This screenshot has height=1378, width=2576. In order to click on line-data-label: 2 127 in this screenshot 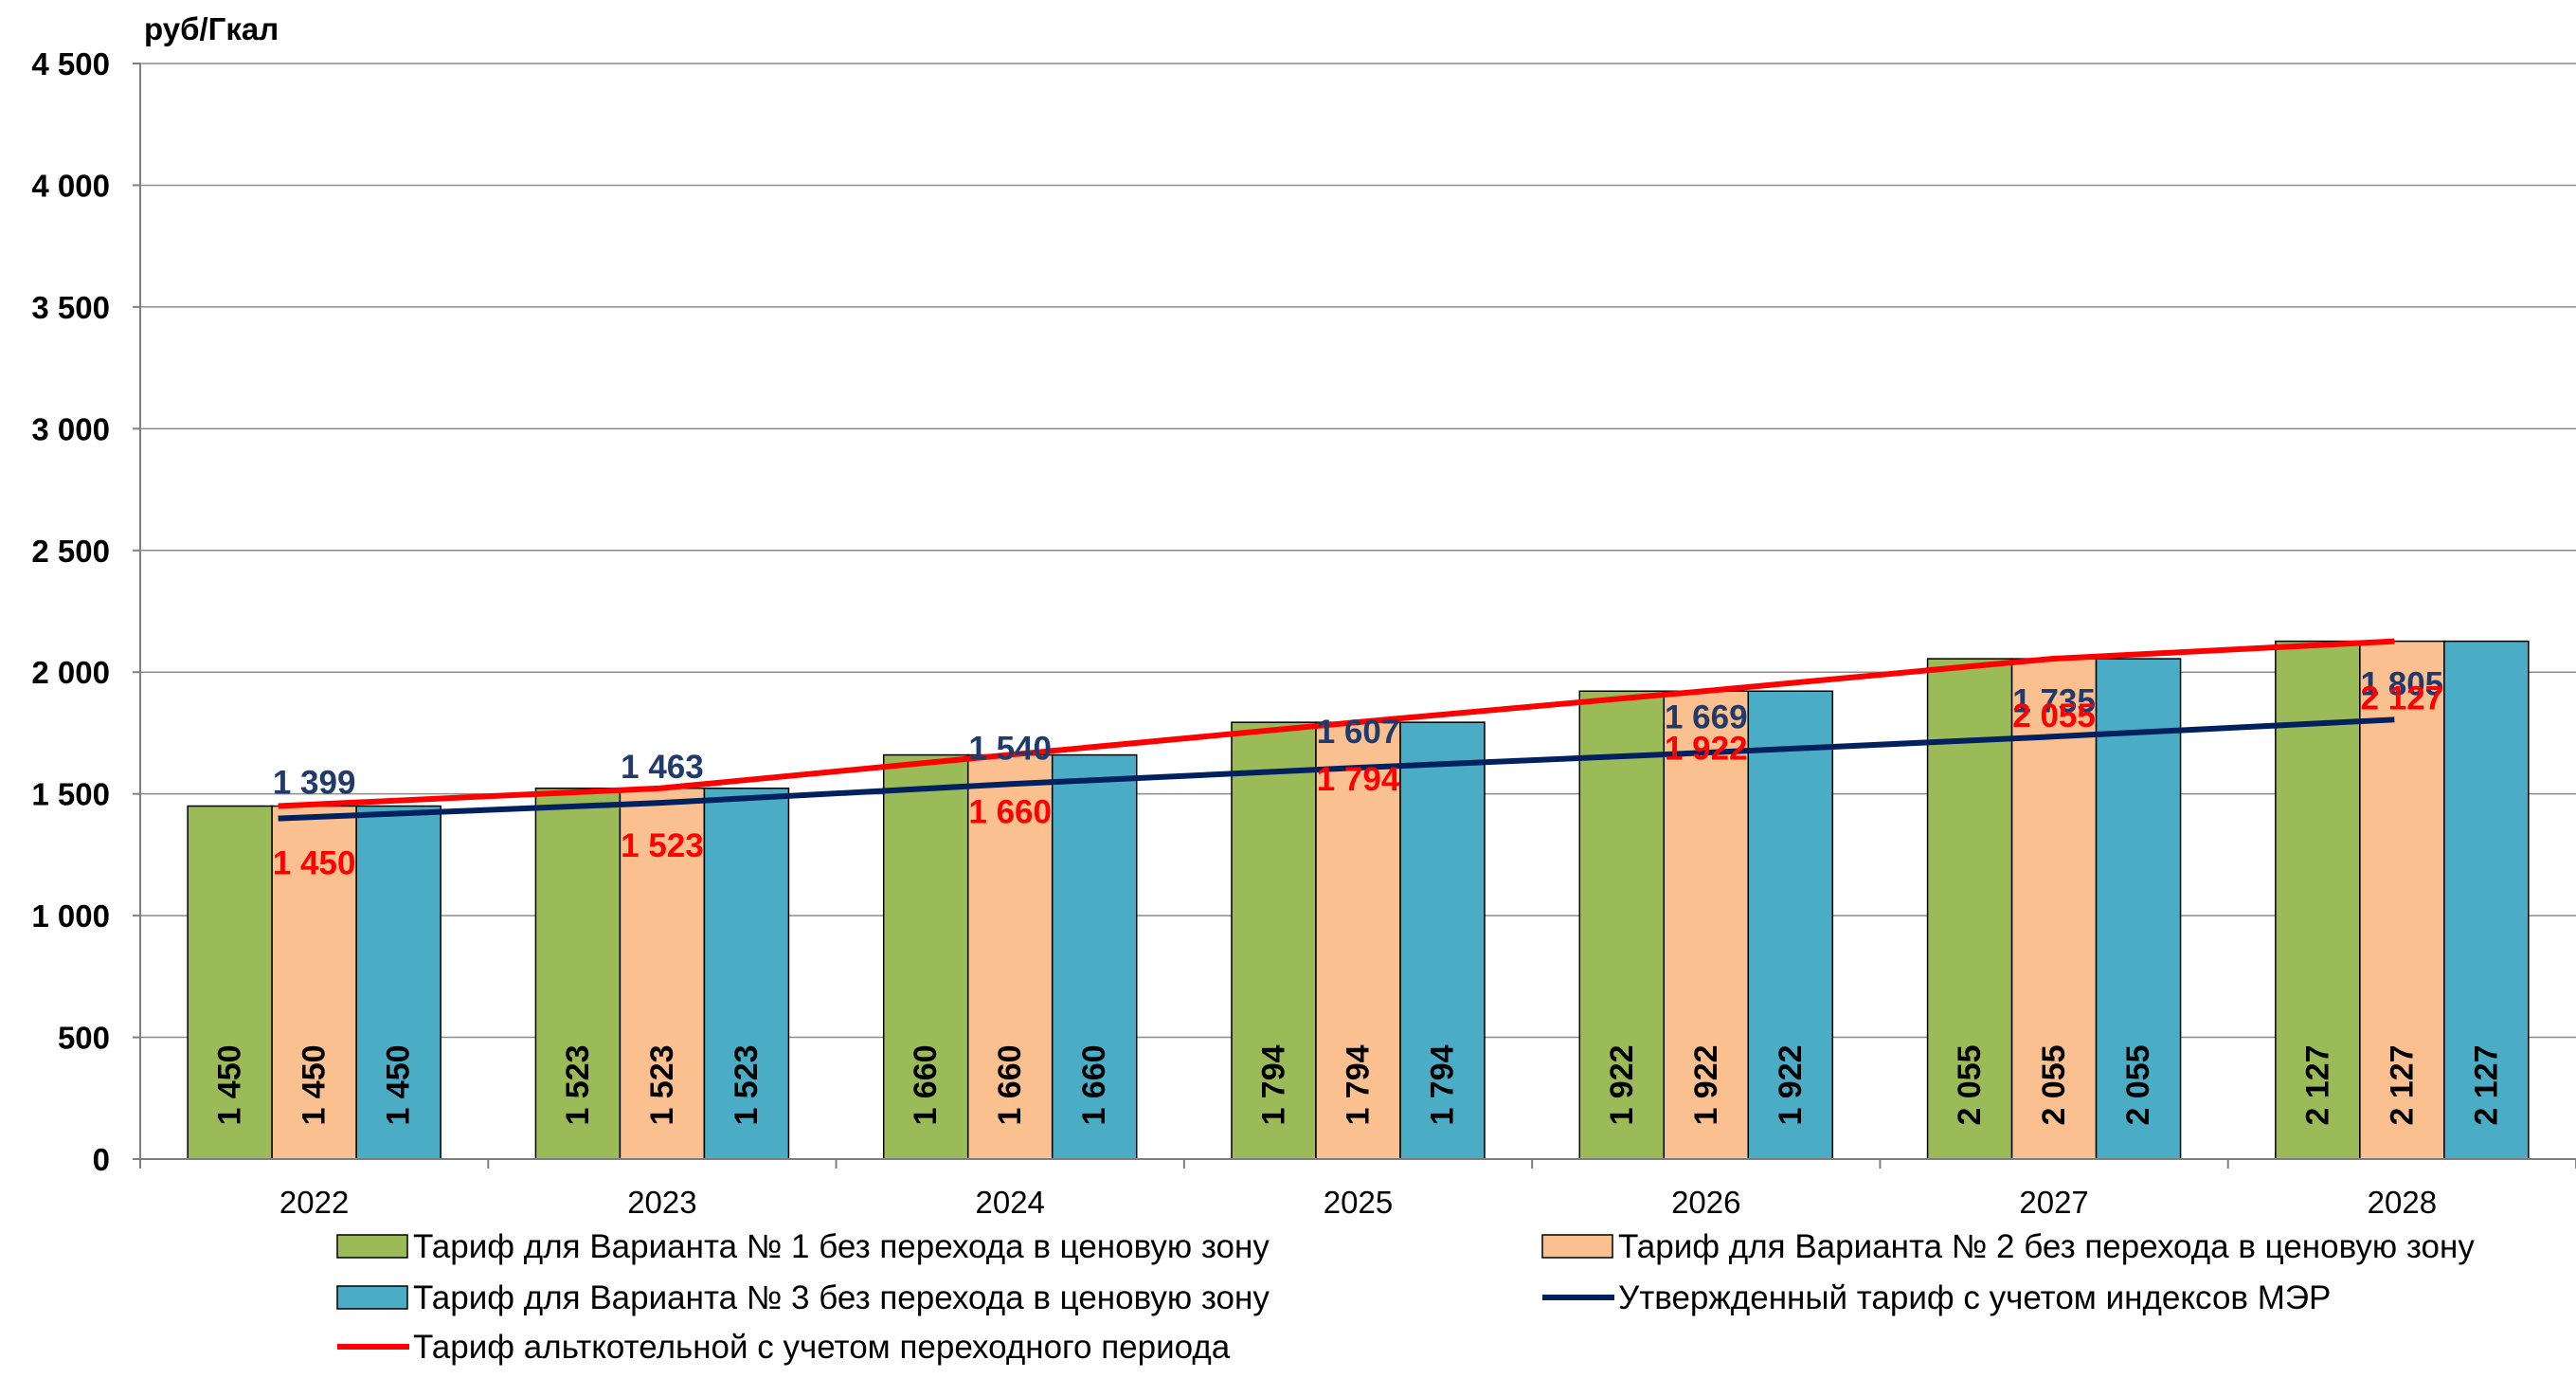, I will do `click(2402, 698)`.